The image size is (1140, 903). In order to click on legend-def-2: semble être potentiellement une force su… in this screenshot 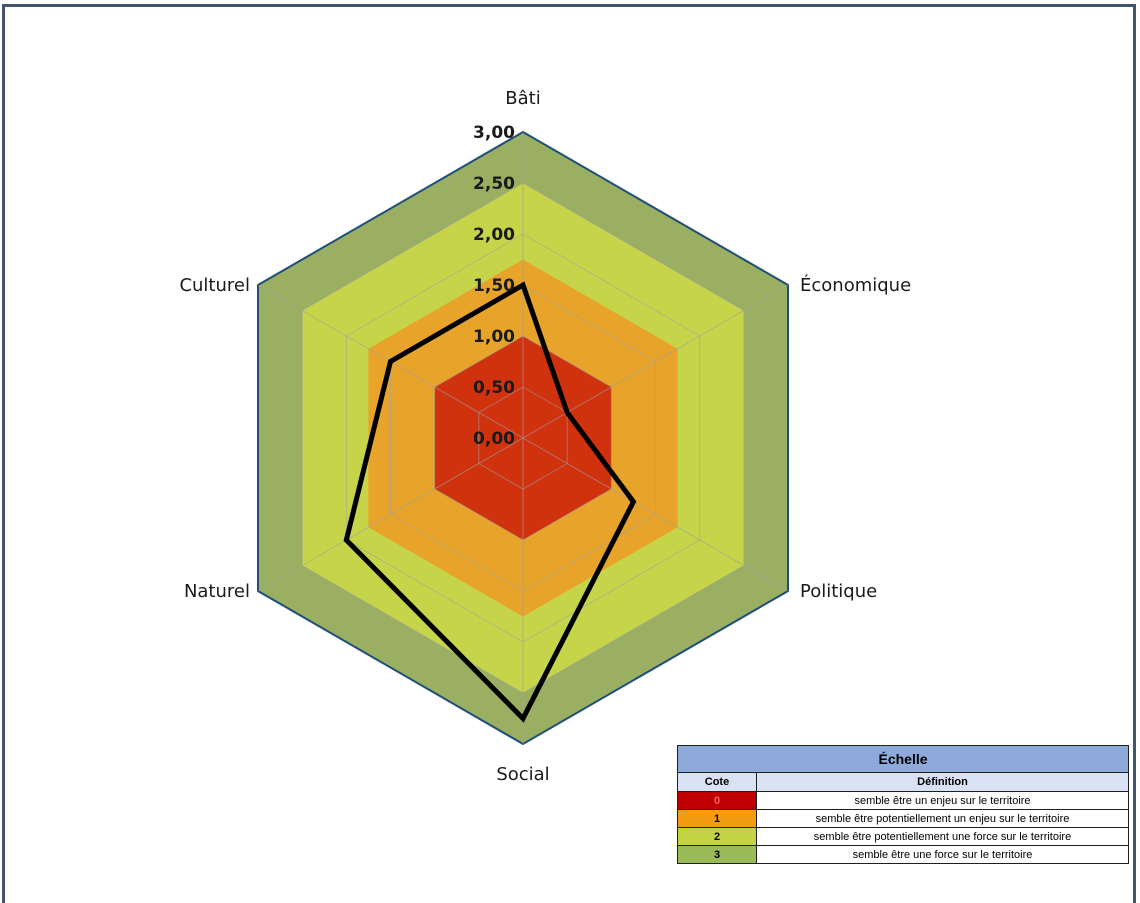, I will do `click(942, 836)`.